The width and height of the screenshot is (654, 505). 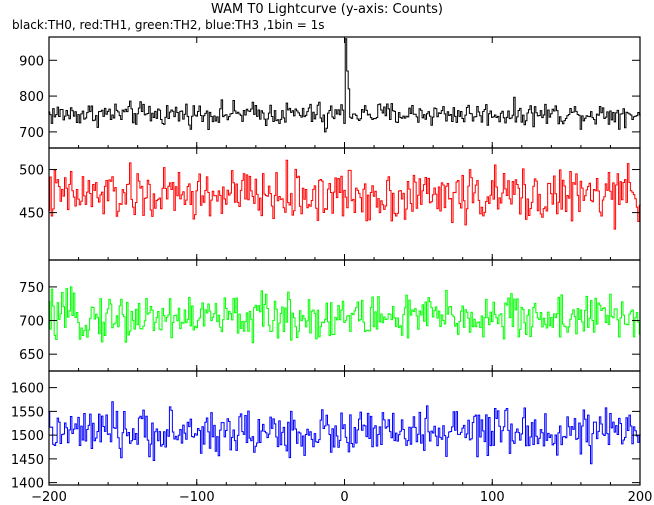 I want to click on x-tick-label: 200, so click(x=640, y=497).